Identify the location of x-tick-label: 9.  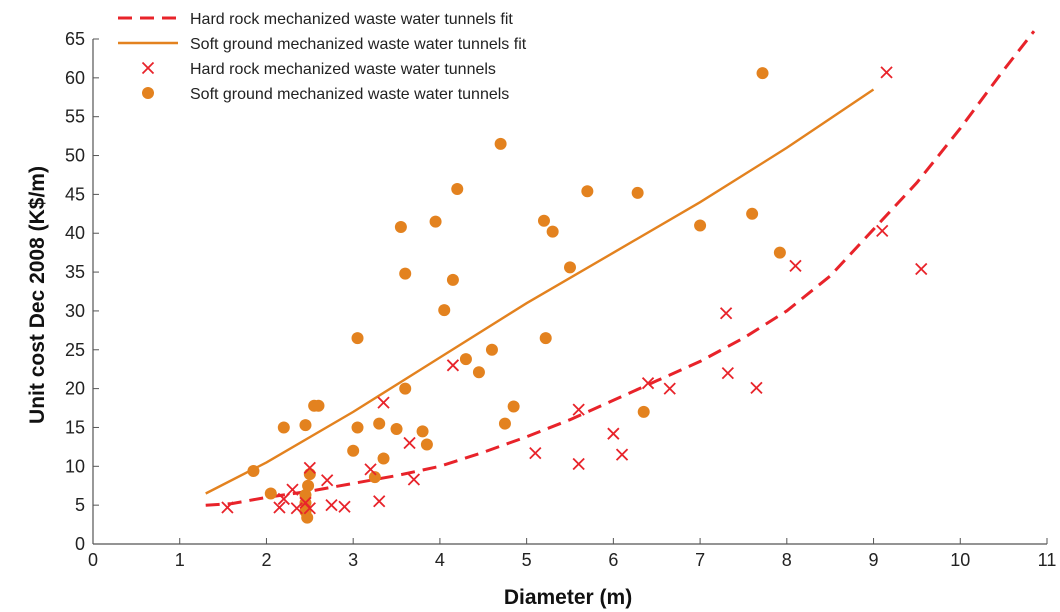
(874, 560).